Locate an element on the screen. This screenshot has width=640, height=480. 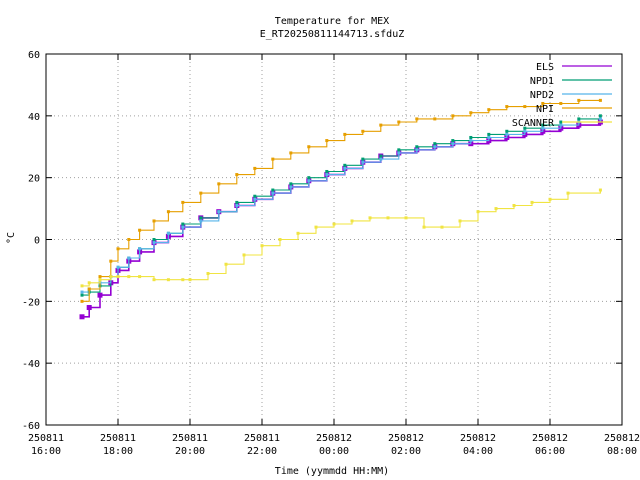
y-tick-label: -40 is located at coordinates (31, 364).